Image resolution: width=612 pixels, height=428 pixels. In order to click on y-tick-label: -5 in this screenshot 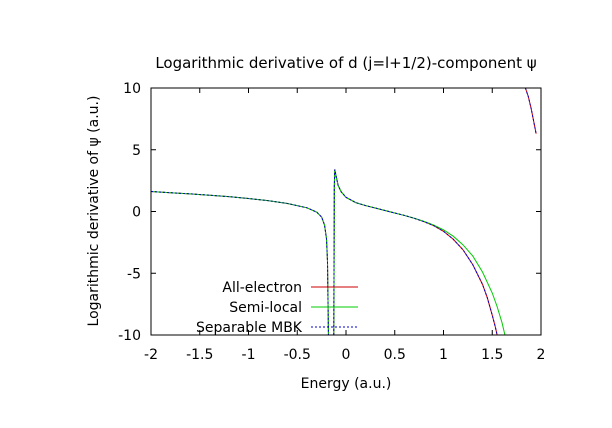, I will do `click(134, 274)`.